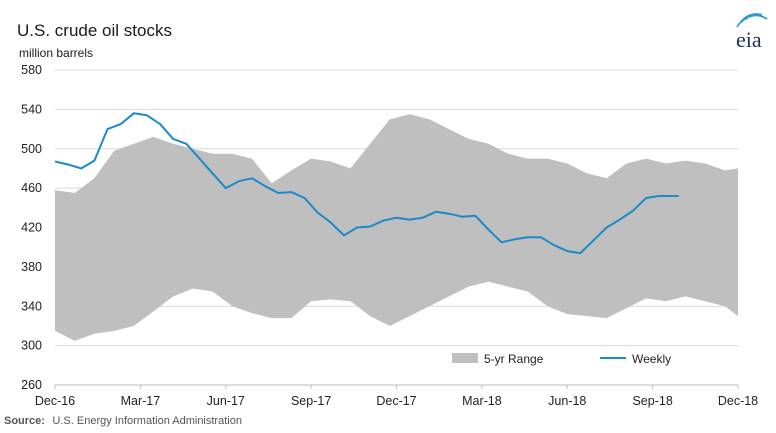 This screenshot has width=776, height=433. I want to click on x-tick-label: Jun-17, so click(226, 401).